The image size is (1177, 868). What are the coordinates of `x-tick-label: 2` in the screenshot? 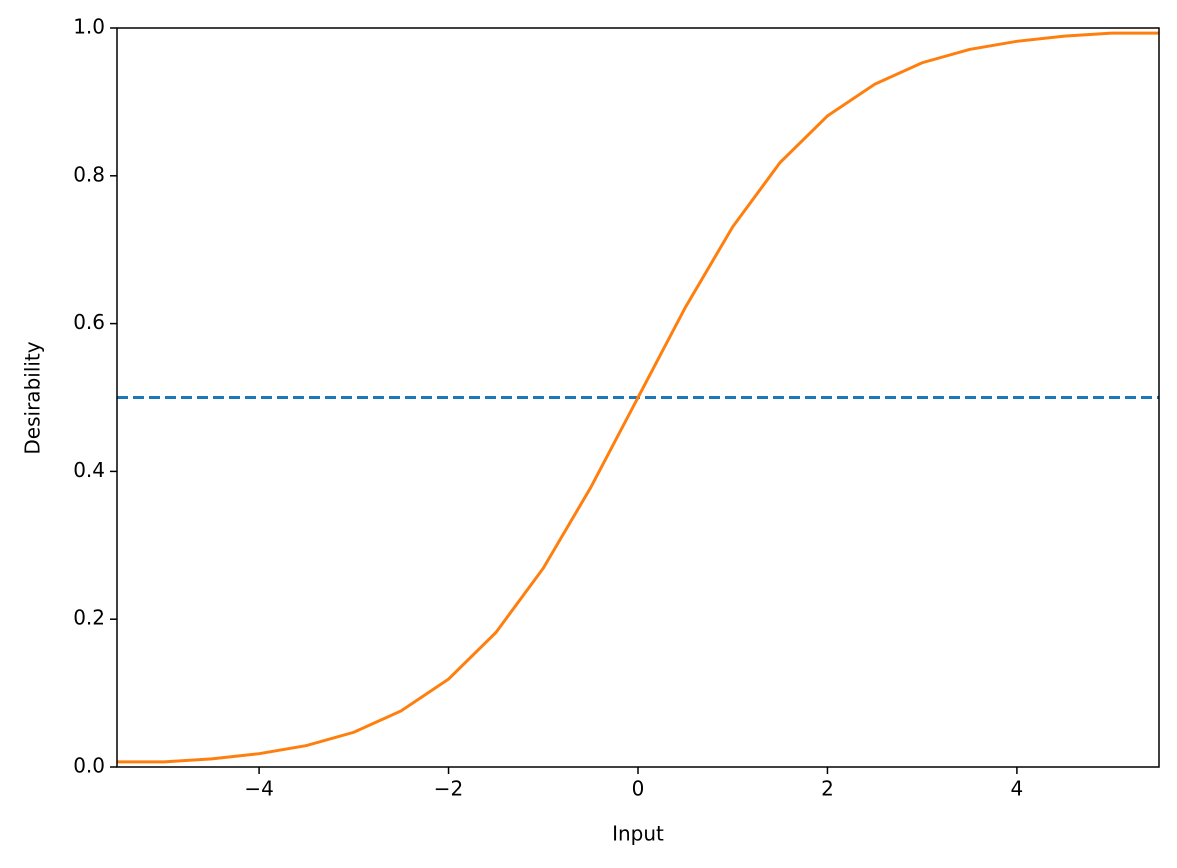 It's located at (827, 789).